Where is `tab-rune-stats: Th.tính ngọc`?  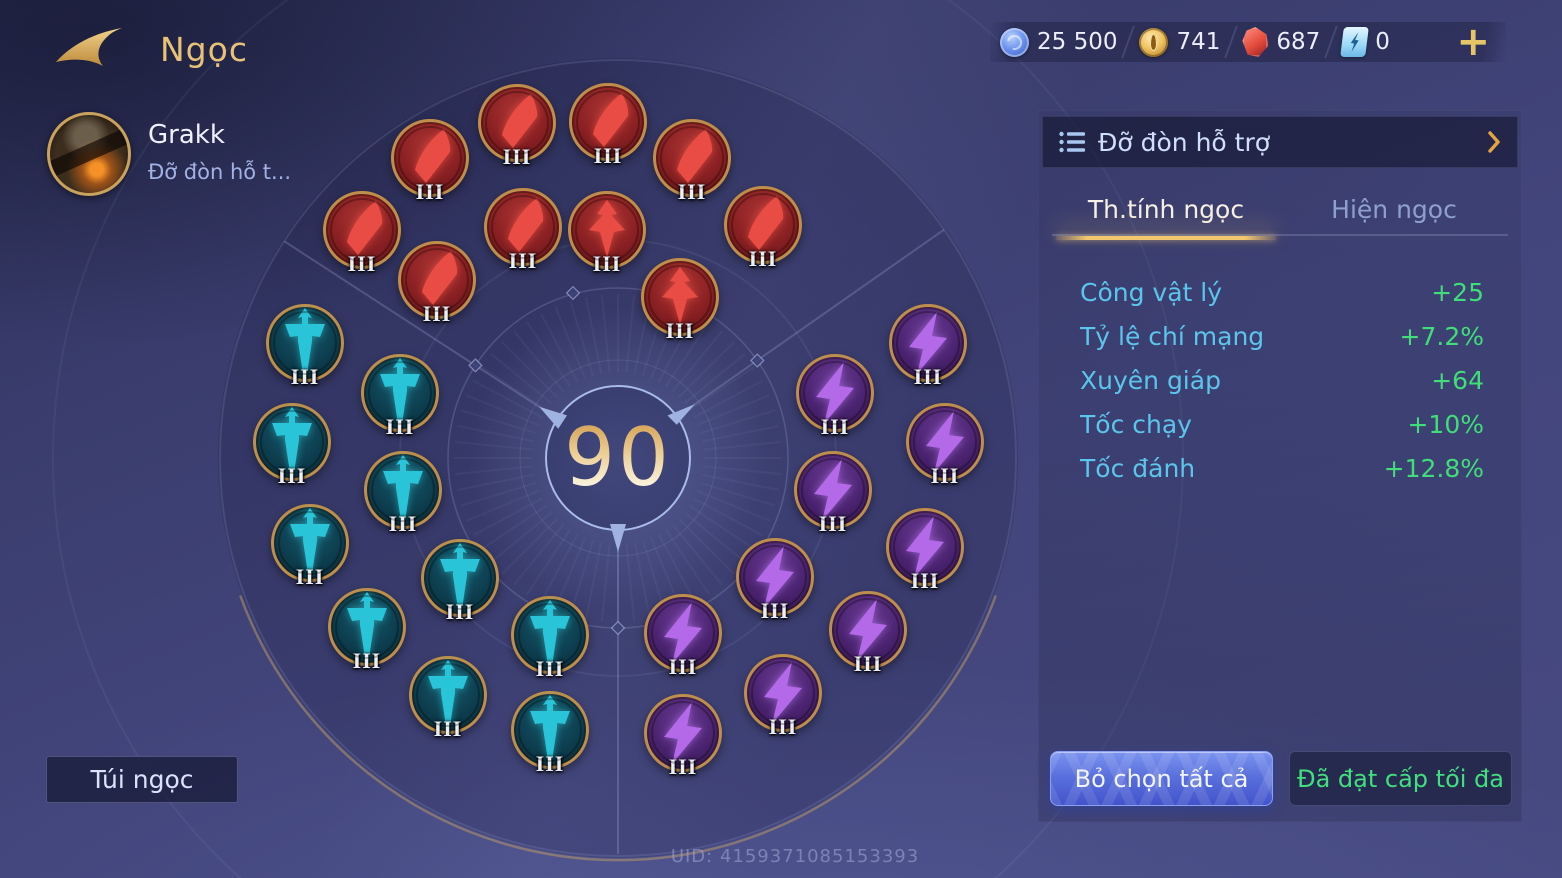
tab-rune-stats: Th.tính ngọc is located at coordinates (1166, 213).